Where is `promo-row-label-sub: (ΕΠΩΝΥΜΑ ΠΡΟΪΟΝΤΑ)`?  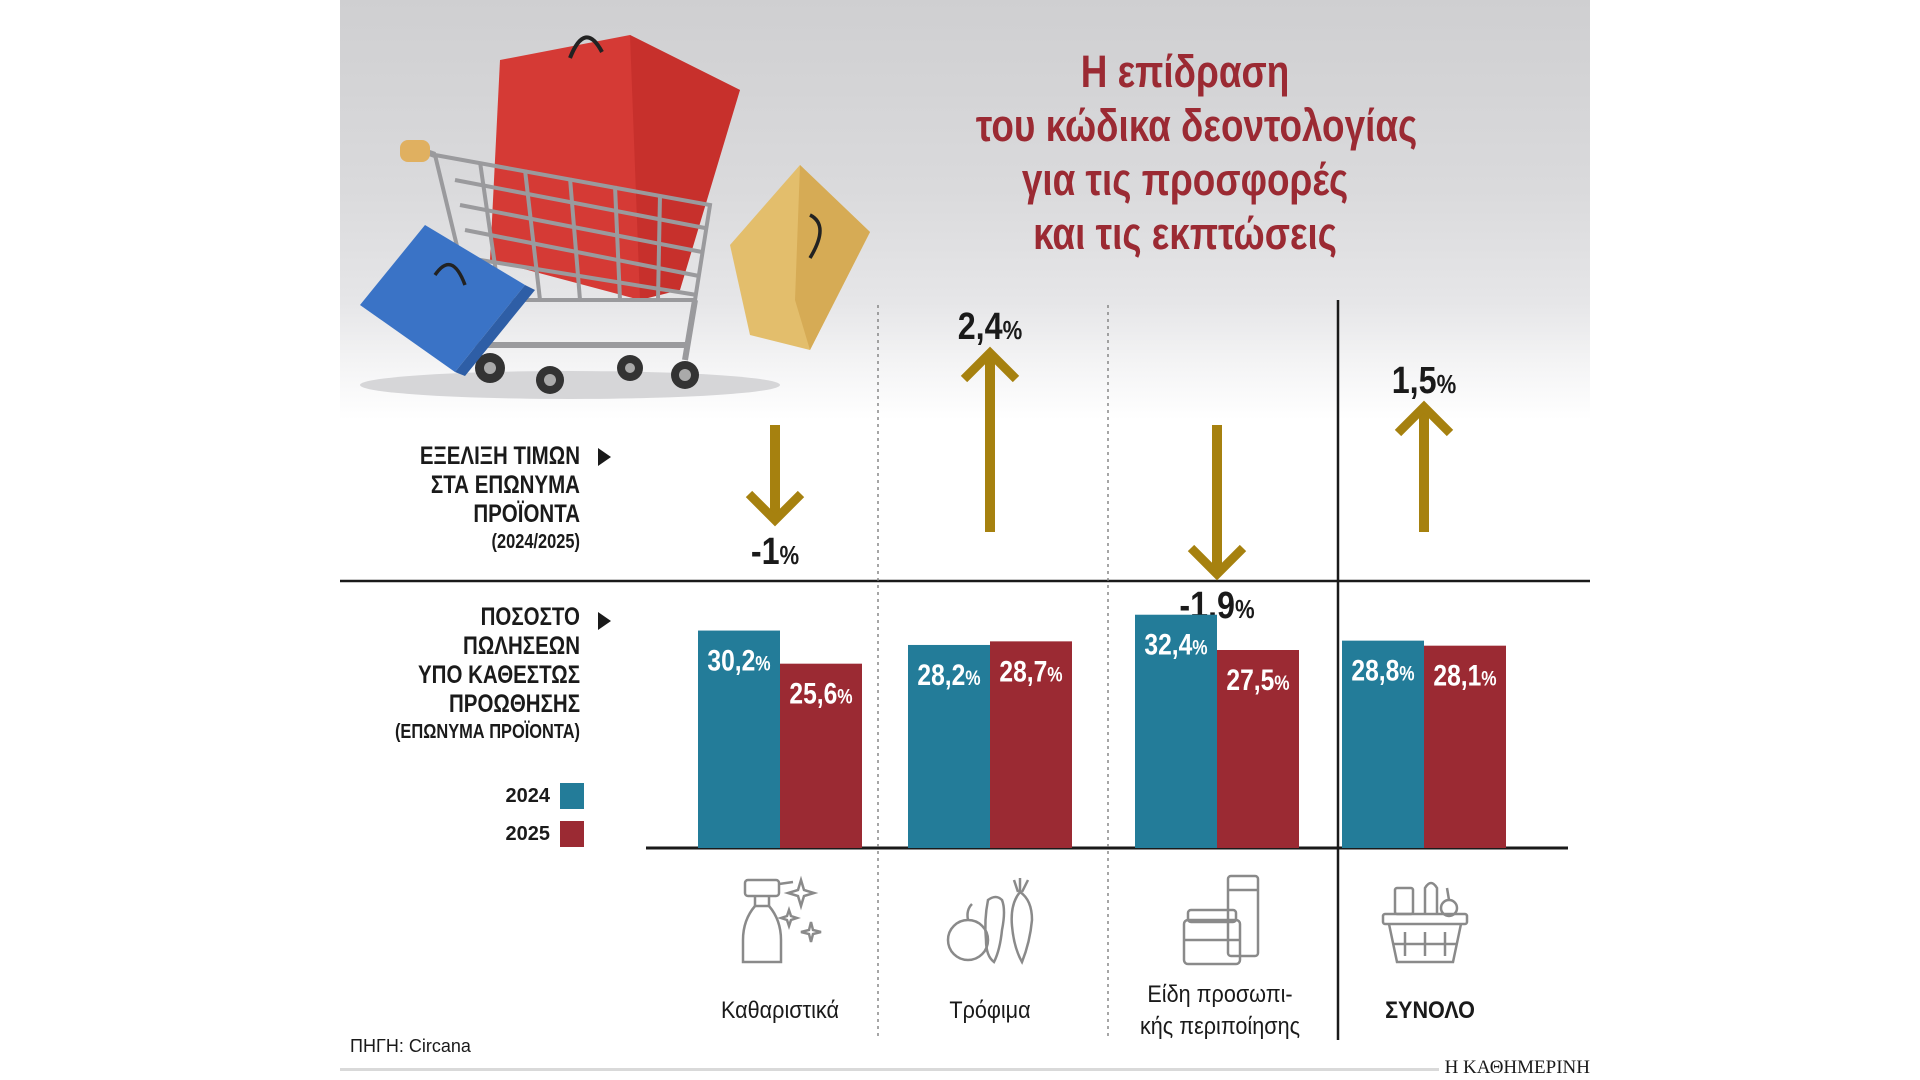 promo-row-label-sub: (ΕΠΩΝΥΜΑ ΠΡΟΪΟΝΤΑ) is located at coordinates (487, 732).